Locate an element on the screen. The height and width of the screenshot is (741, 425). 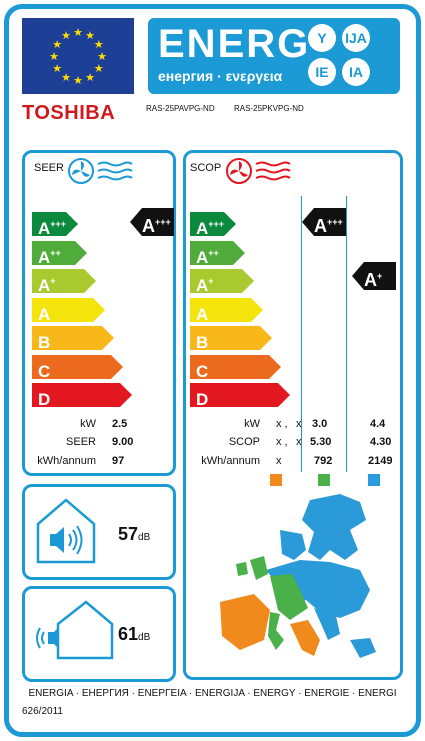
scop-row-average-scop: 5.30 is located at coordinates (321, 442).